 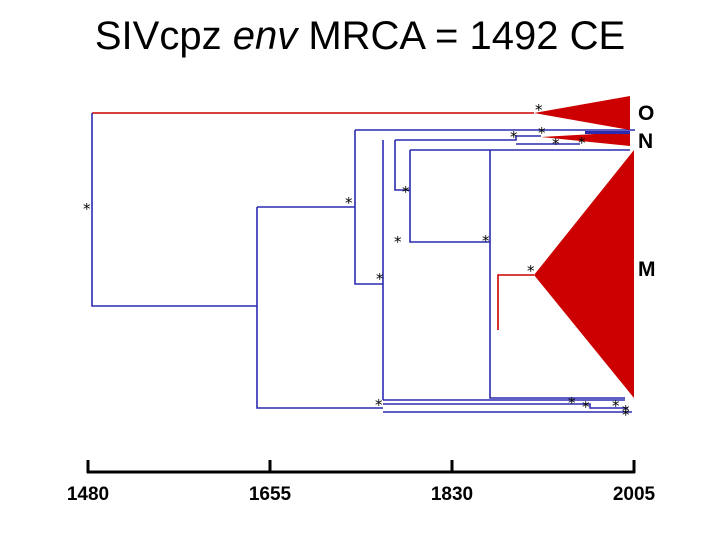 I want to click on title-suffix: MRCA = 1492 CE, so click(x=461, y=36).